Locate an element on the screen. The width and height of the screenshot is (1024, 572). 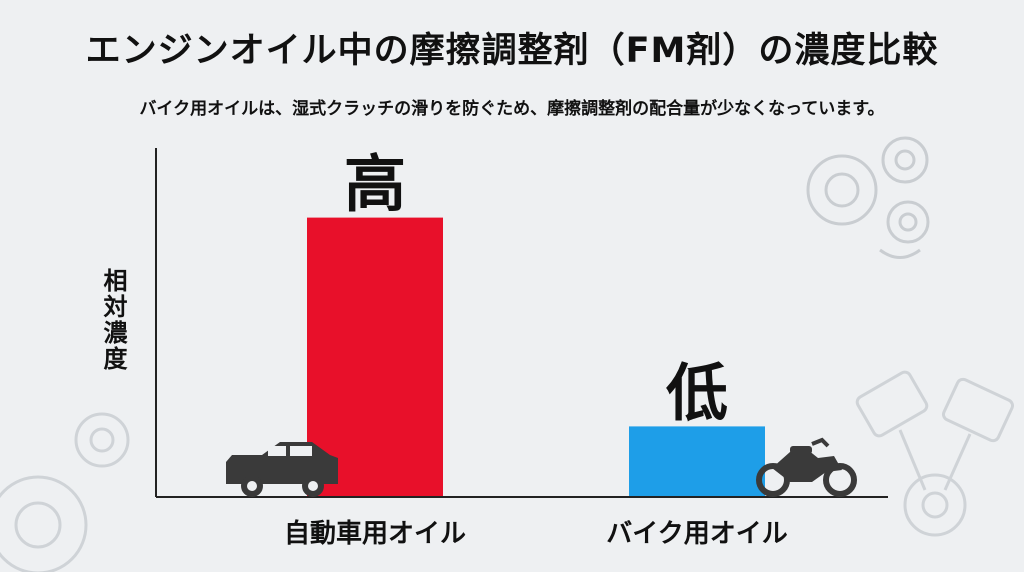
motorcycle-icon is located at coordinates (806, 467).